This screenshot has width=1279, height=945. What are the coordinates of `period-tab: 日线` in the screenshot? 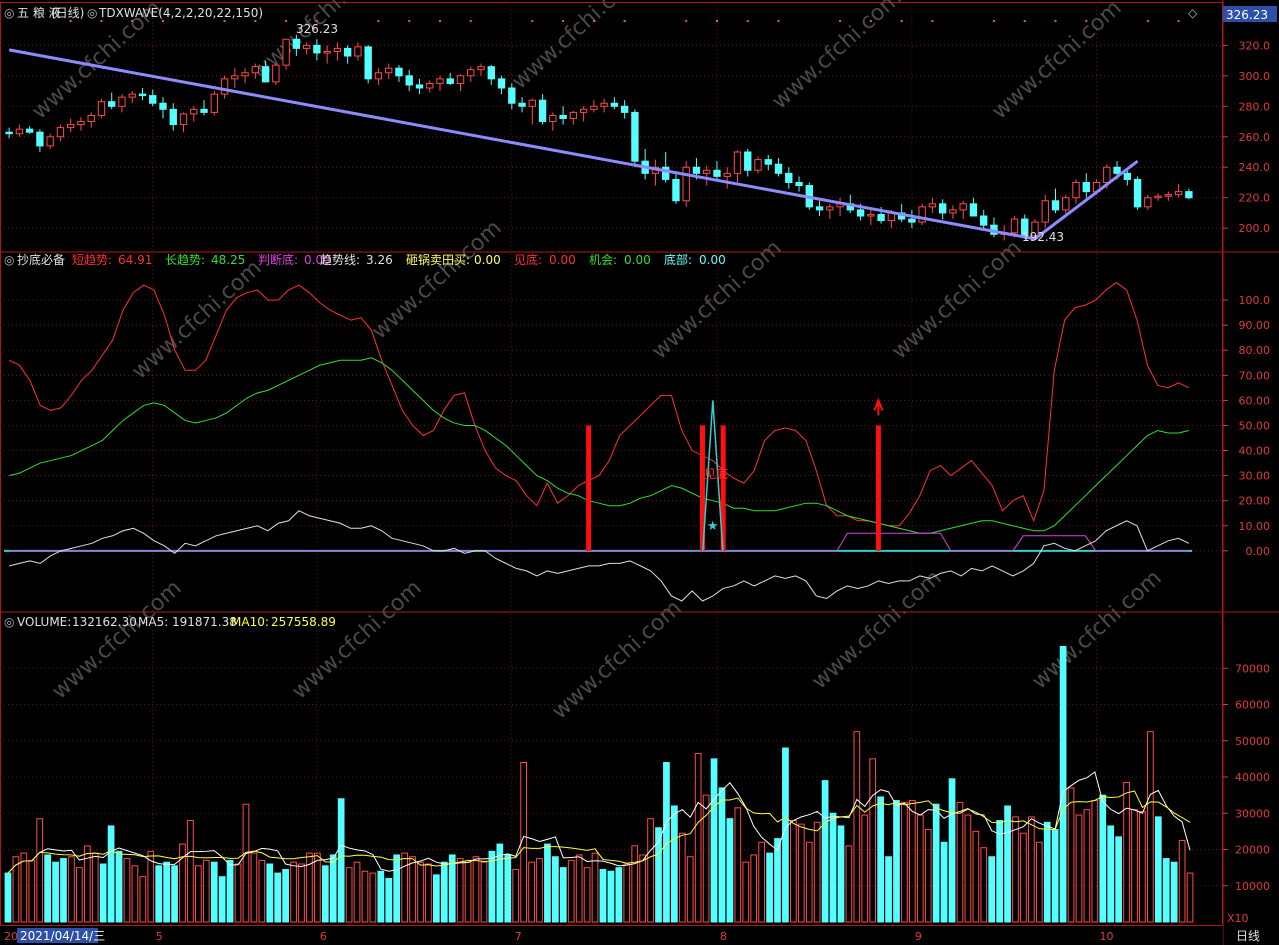 It's located at (1248, 936).